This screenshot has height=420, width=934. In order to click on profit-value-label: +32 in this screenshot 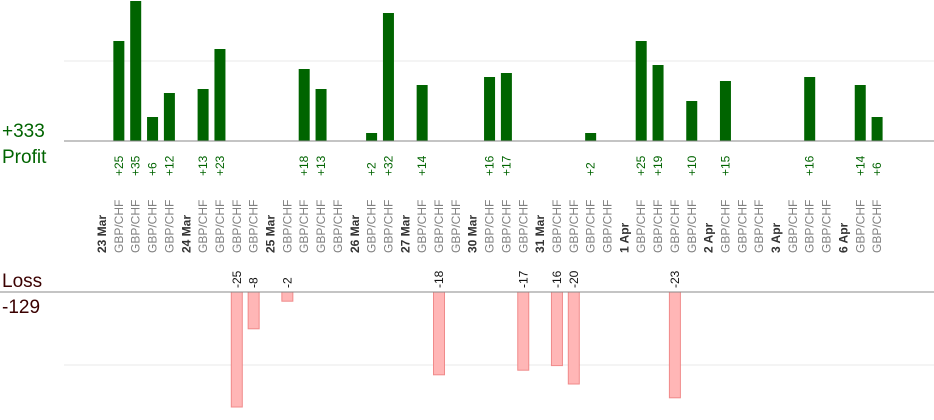, I will do `click(388, 165)`.